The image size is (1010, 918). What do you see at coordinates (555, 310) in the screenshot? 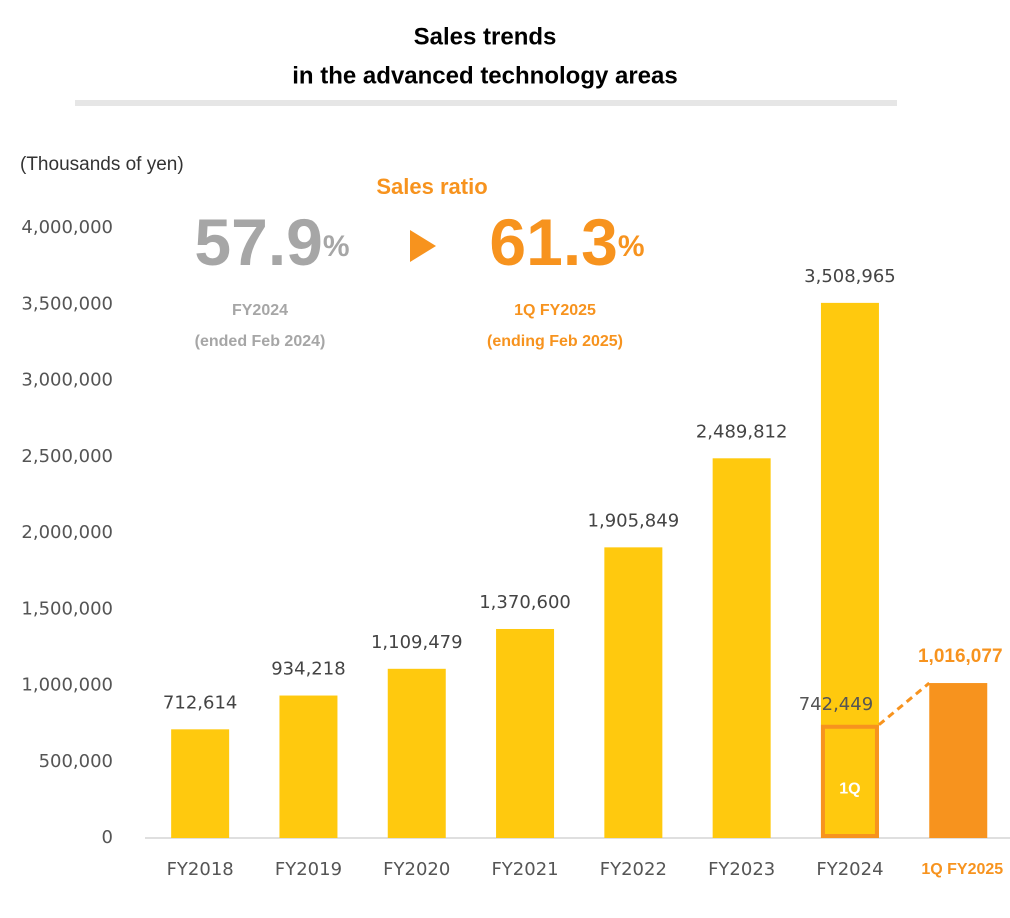
I see `ratio-label: 1Q FY2025` at bounding box center [555, 310].